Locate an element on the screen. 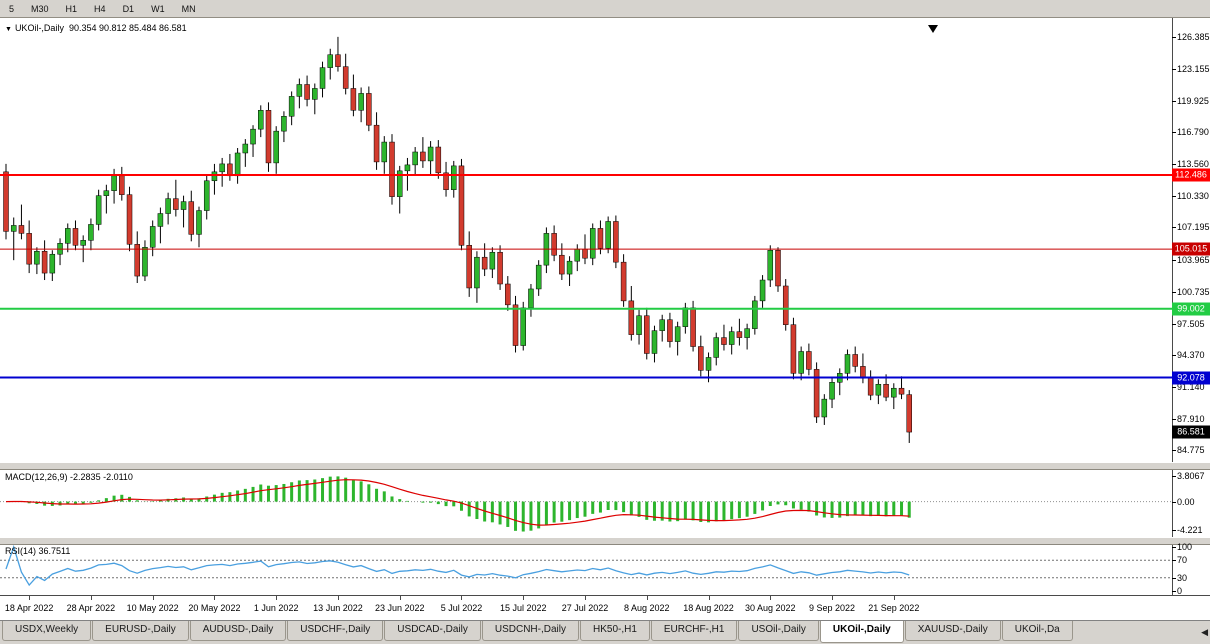 This screenshot has width=1210, height=644. rsi-title: RSI(14) is located at coordinates (21, 551).